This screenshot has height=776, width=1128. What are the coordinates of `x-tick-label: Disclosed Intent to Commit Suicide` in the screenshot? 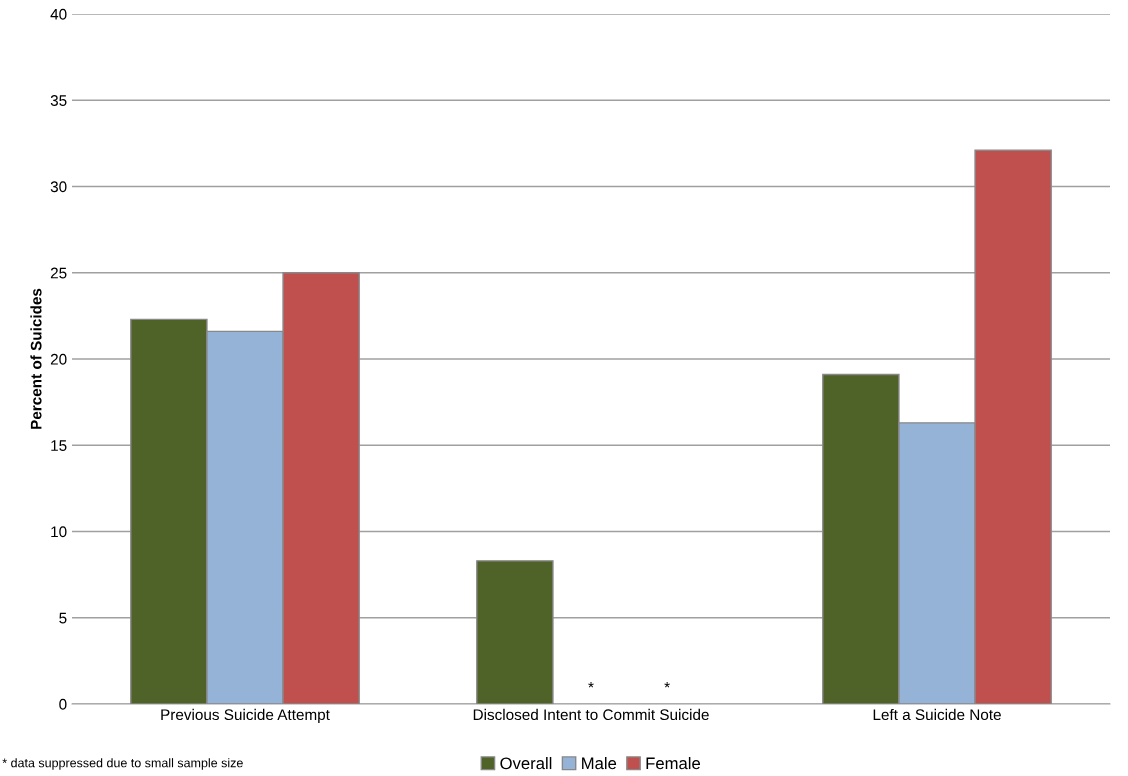 It's located at (591, 714).